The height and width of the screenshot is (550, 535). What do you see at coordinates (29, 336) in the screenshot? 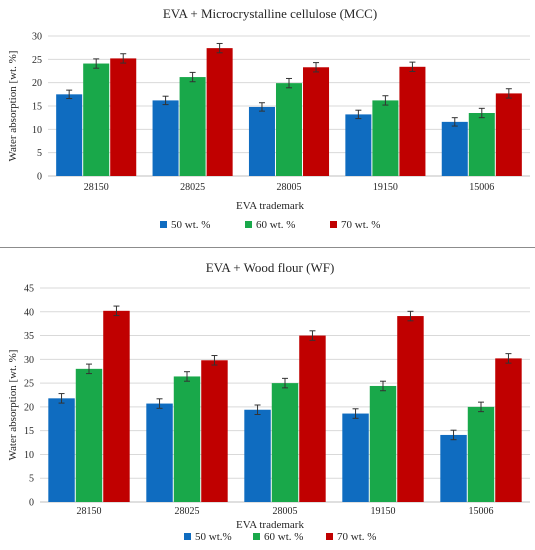
I see `y-tick-label: 35` at bounding box center [29, 336].